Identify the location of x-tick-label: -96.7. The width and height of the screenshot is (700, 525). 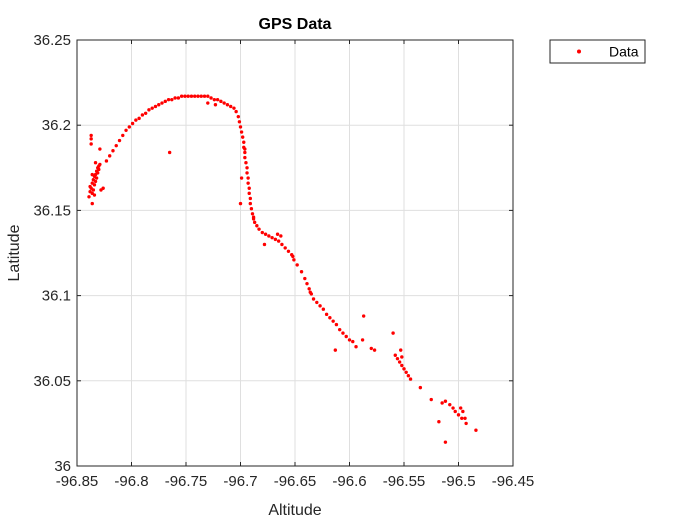
(240, 481).